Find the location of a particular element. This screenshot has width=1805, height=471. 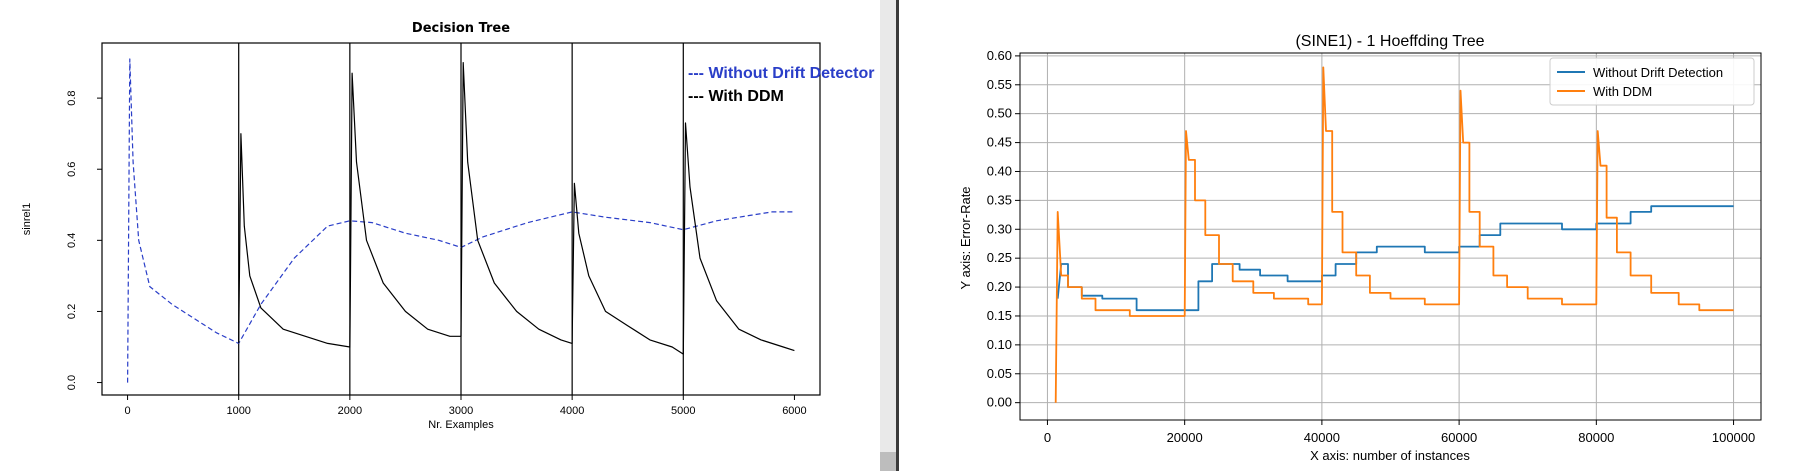

left-x-tick-label: 4000 is located at coordinates (572, 411).